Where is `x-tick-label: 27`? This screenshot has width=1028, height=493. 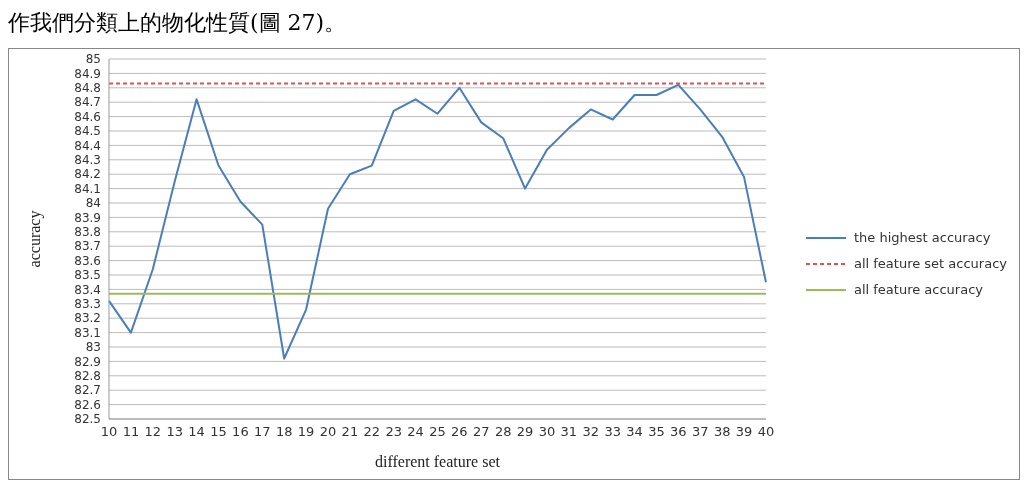
x-tick-label: 27 is located at coordinates (481, 432).